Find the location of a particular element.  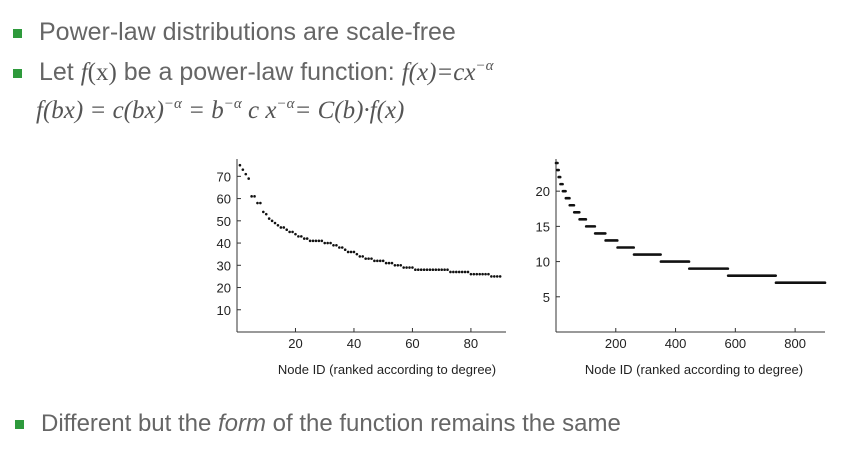

right-chart-x-tick-label: 400 is located at coordinates (676, 343).